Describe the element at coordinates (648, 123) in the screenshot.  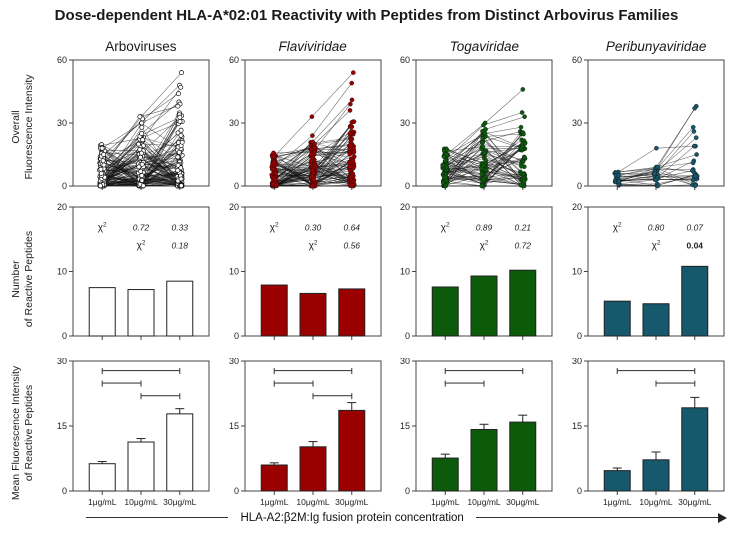
I see `panel-peribunyaviridae-overall-fluorescence: 0 30 60` at that location.